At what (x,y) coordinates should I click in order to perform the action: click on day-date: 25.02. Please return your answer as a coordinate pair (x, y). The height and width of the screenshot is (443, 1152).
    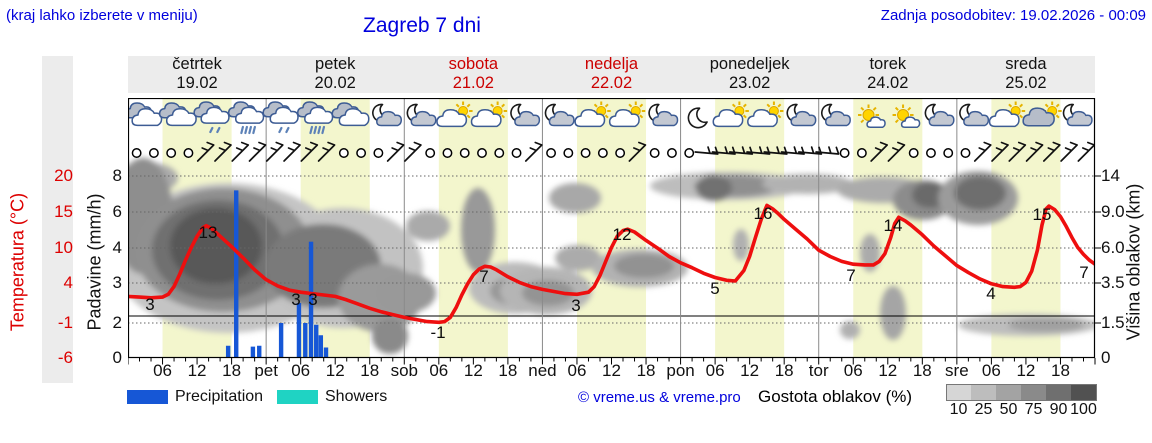
    Looking at the image, I should click on (1026, 83).